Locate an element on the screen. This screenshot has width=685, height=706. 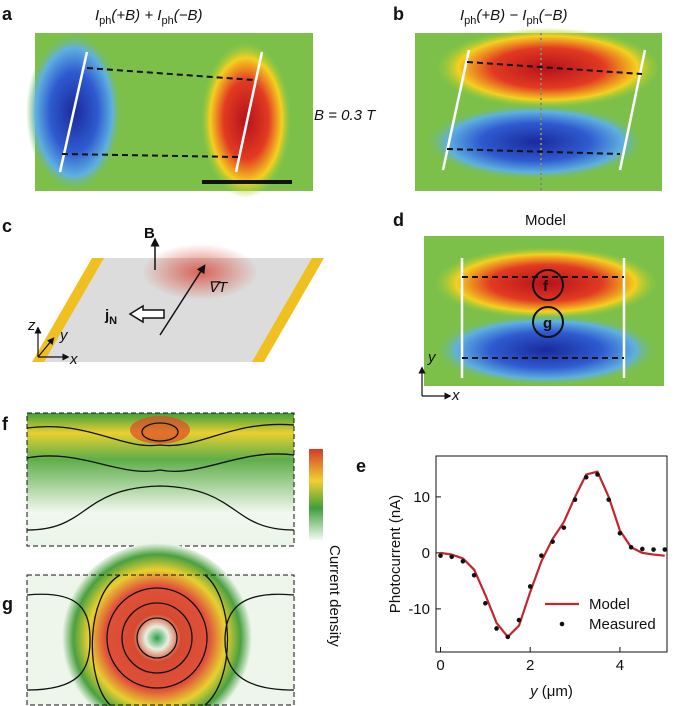
y-axis-label: Photocurrent (nA) is located at coordinates (395, 554).